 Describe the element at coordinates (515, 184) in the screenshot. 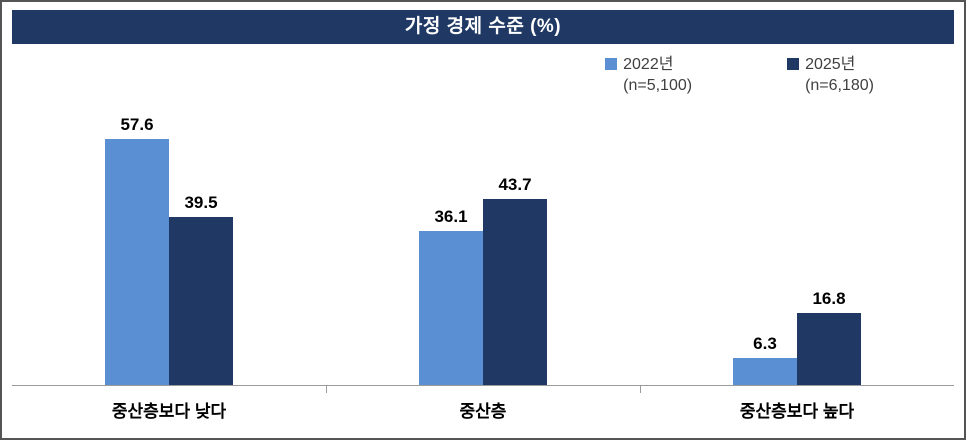

I see `value-label: 43.7` at that location.